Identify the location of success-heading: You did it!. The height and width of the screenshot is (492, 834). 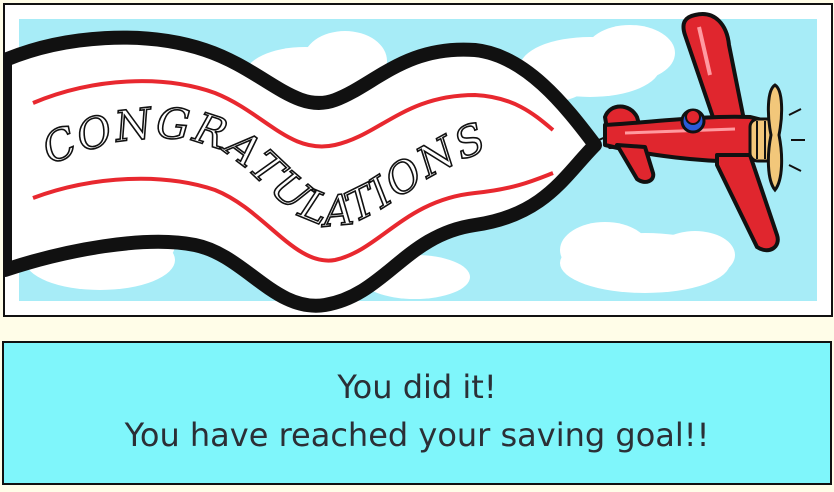
(417, 387).